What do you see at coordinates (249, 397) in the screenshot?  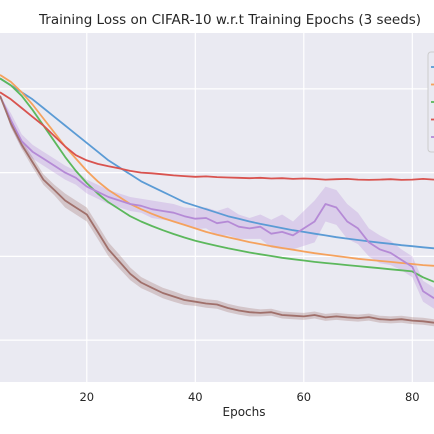 I see `x-tick-labels: 20 40 60 80` at bounding box center [249, 397].